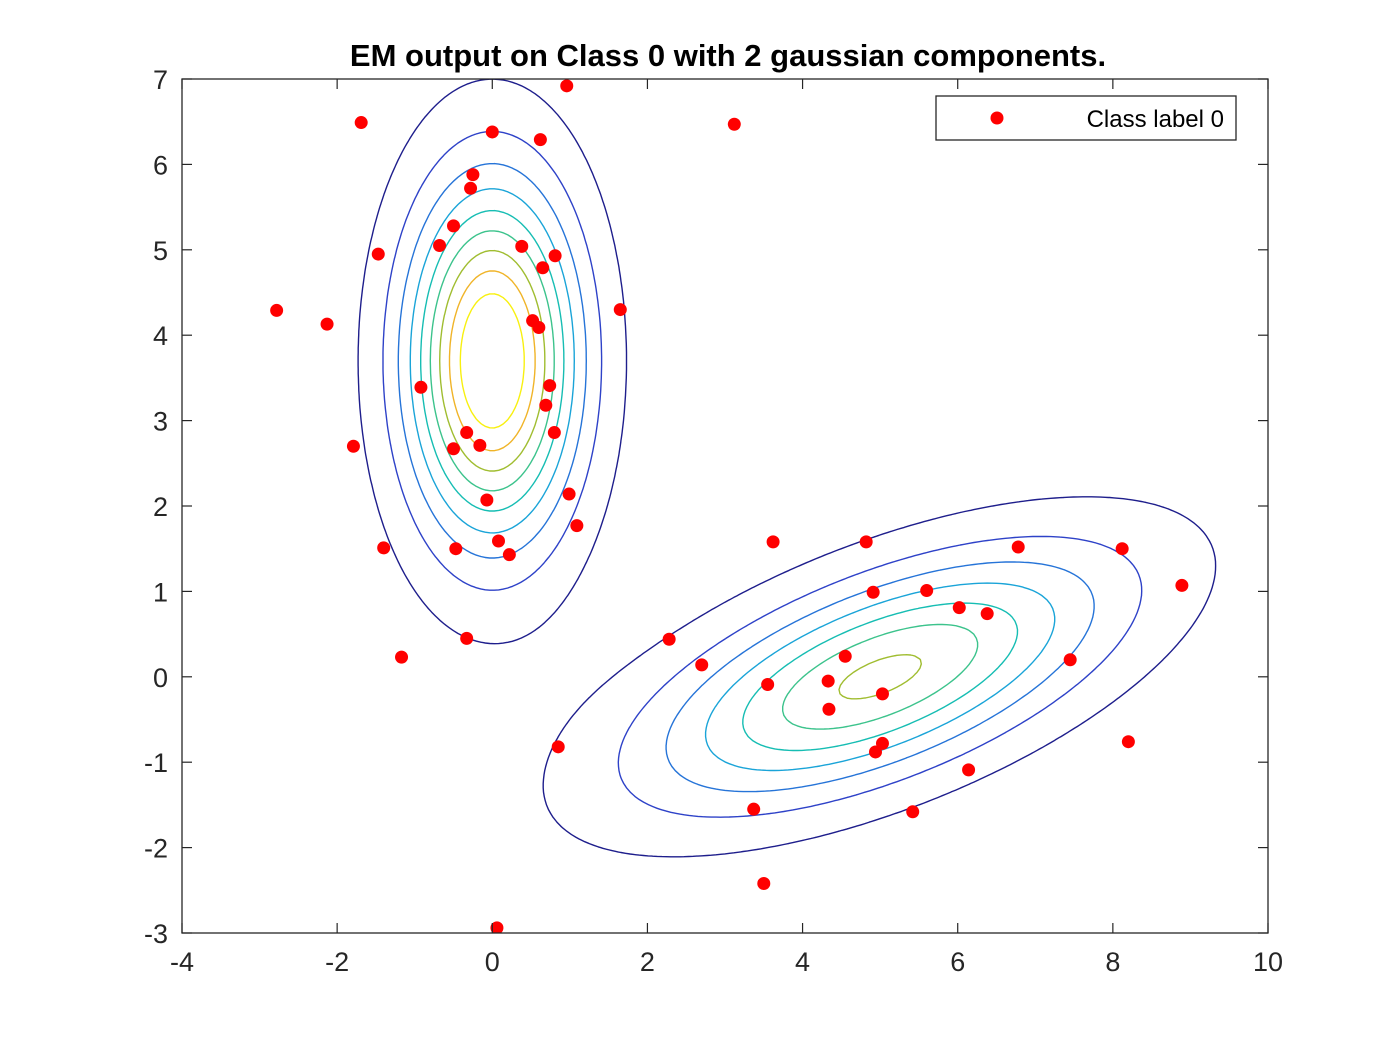 This screenshot has height=1050, width=1400. I want to click on y-tick-label: 4, so click(160, 336).